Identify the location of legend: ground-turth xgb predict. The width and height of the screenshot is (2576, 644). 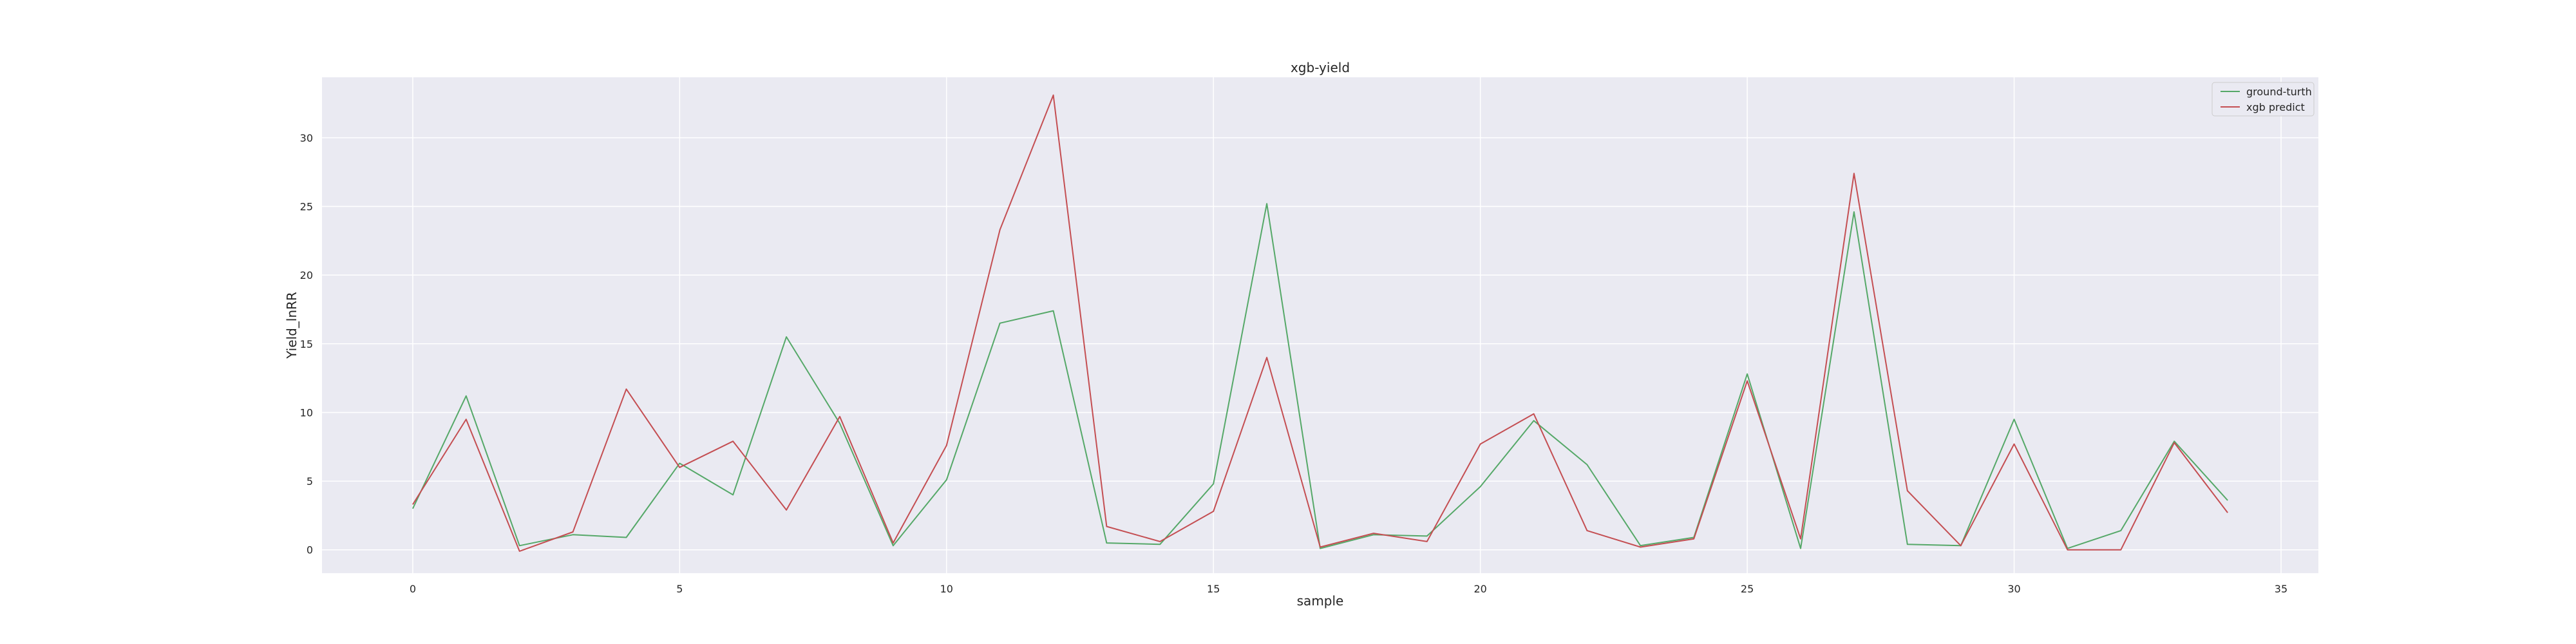
(2263, 100).